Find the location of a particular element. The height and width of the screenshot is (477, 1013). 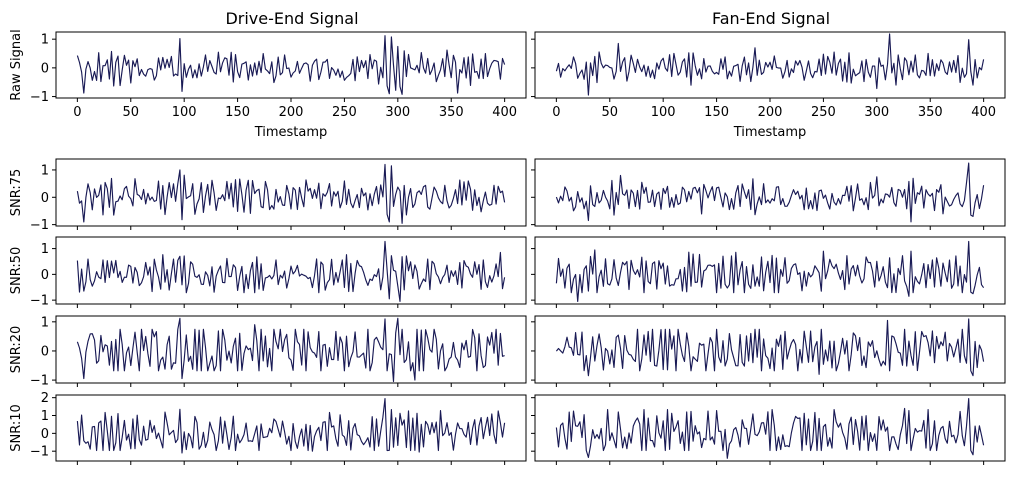

y-axis-label: SNR:75 is located at coordinates (16, 193).